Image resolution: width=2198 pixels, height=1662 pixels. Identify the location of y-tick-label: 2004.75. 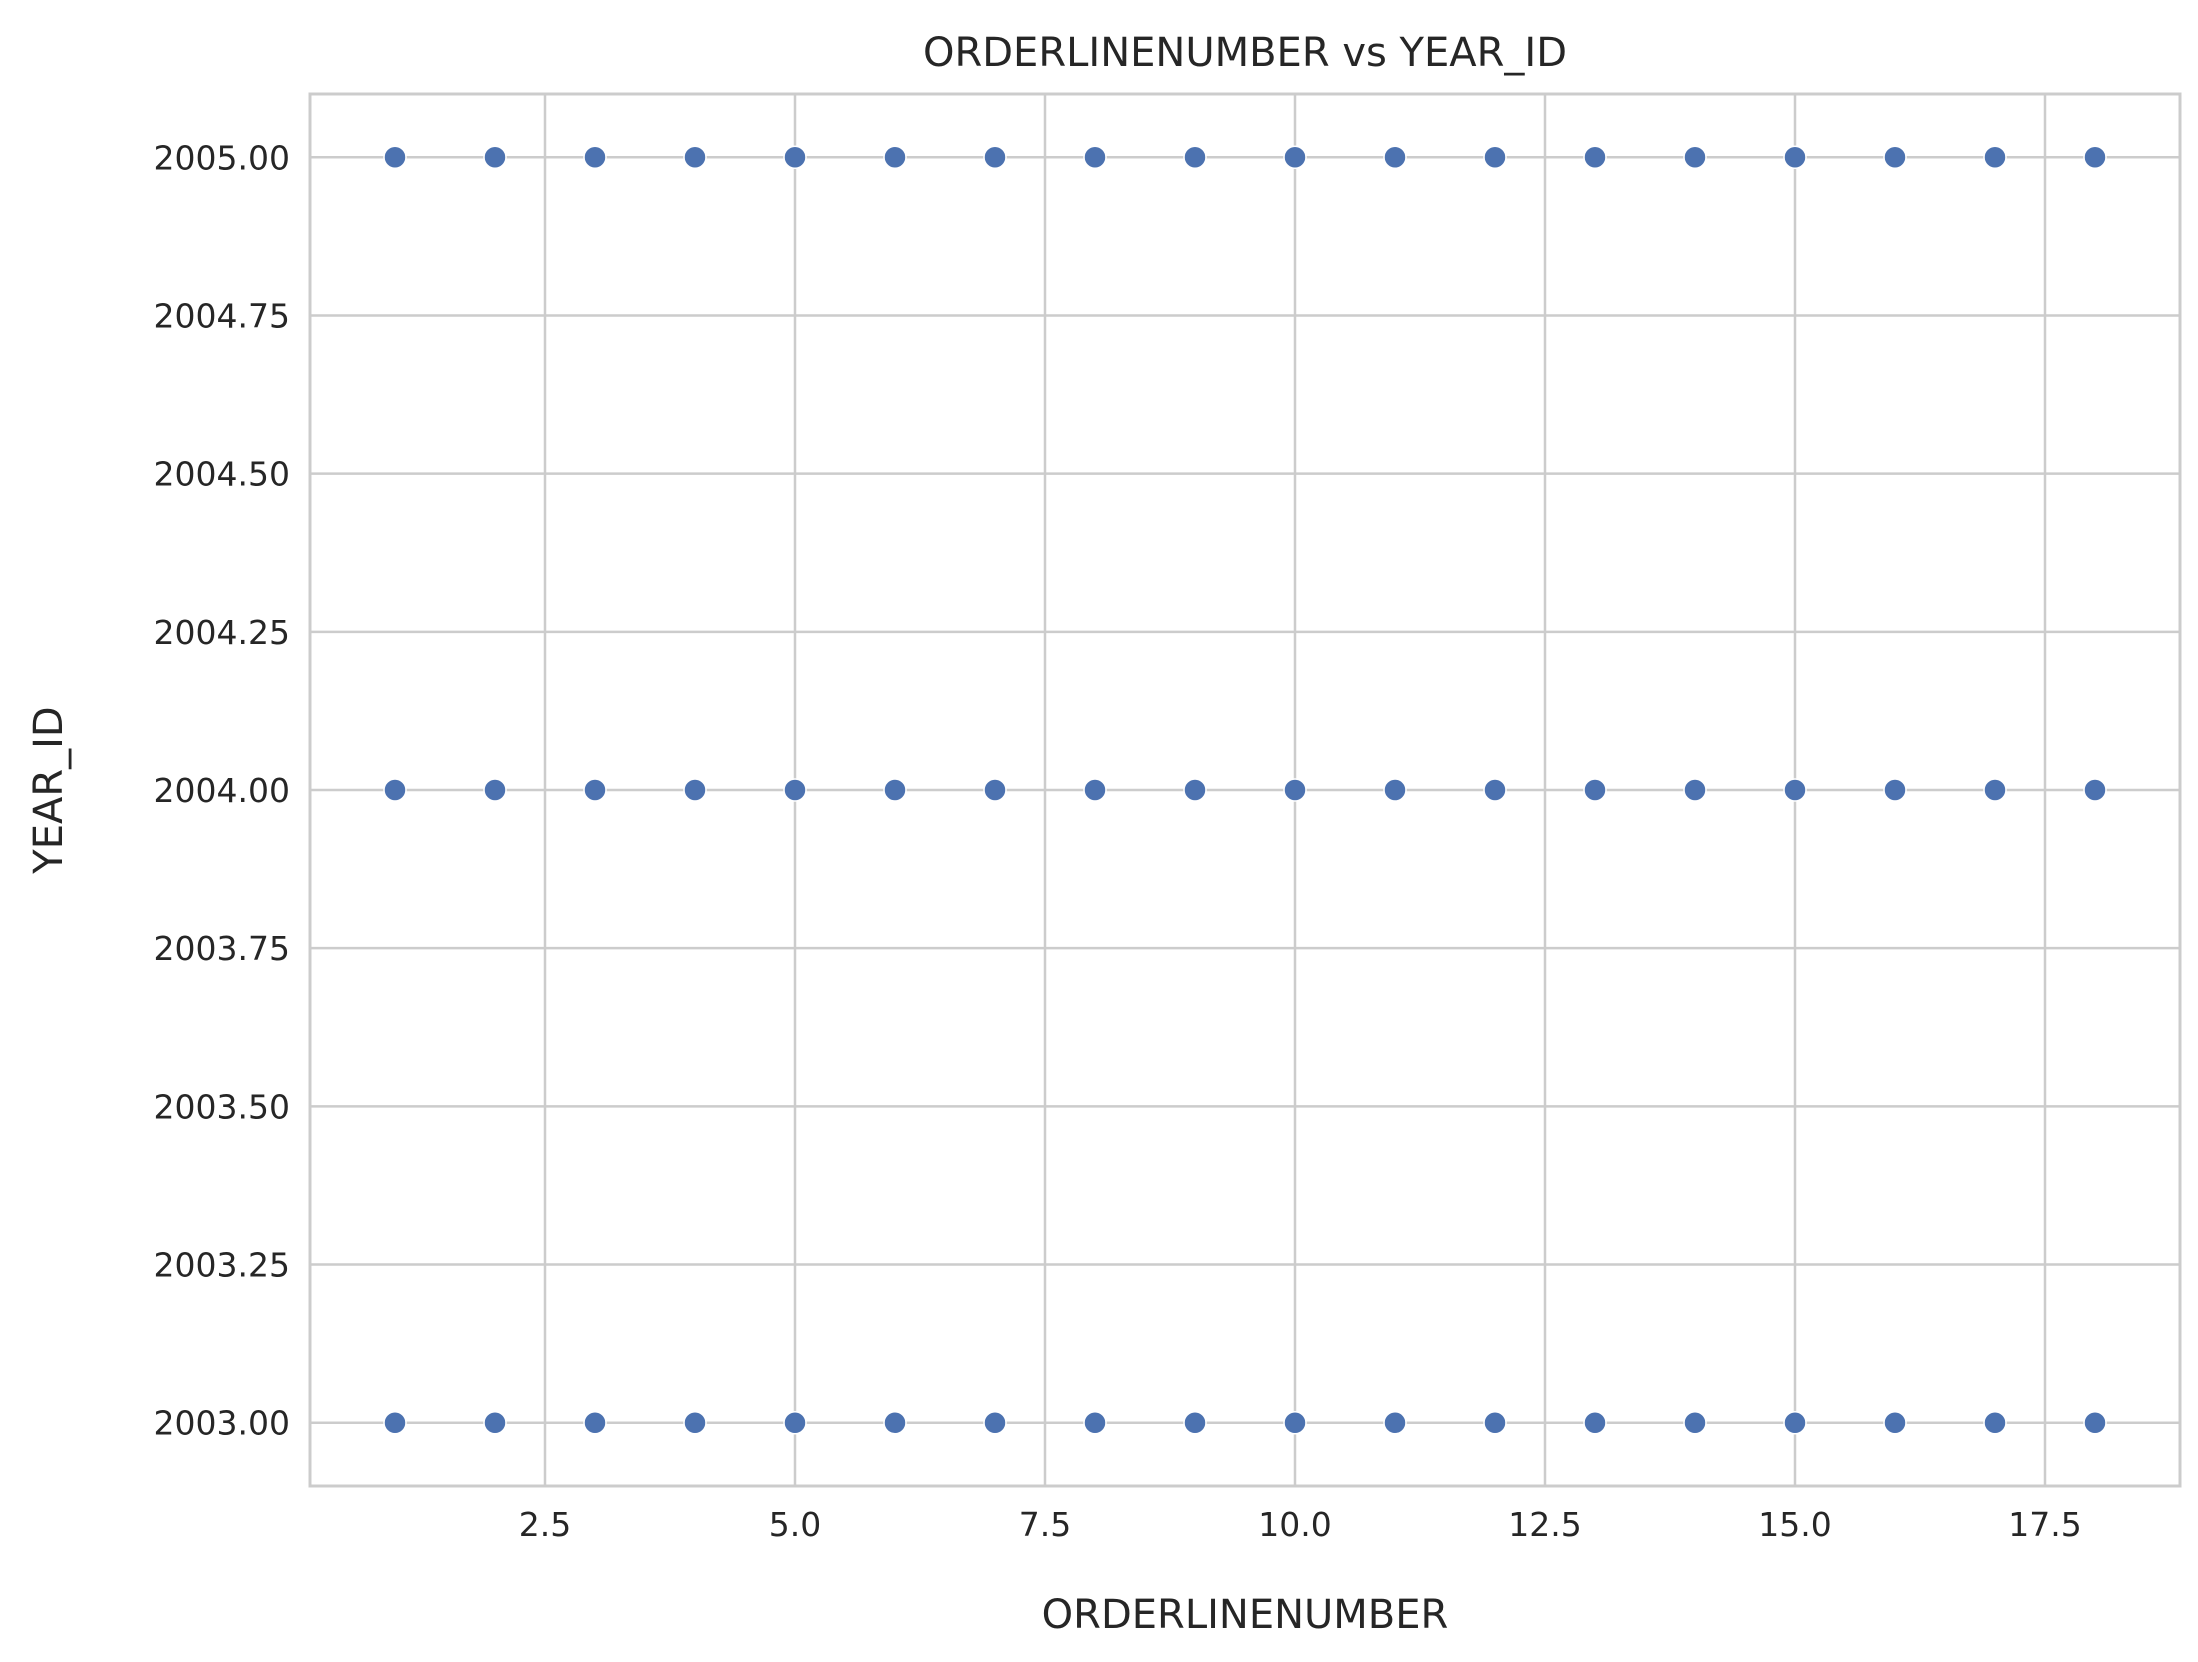
(222, 315).